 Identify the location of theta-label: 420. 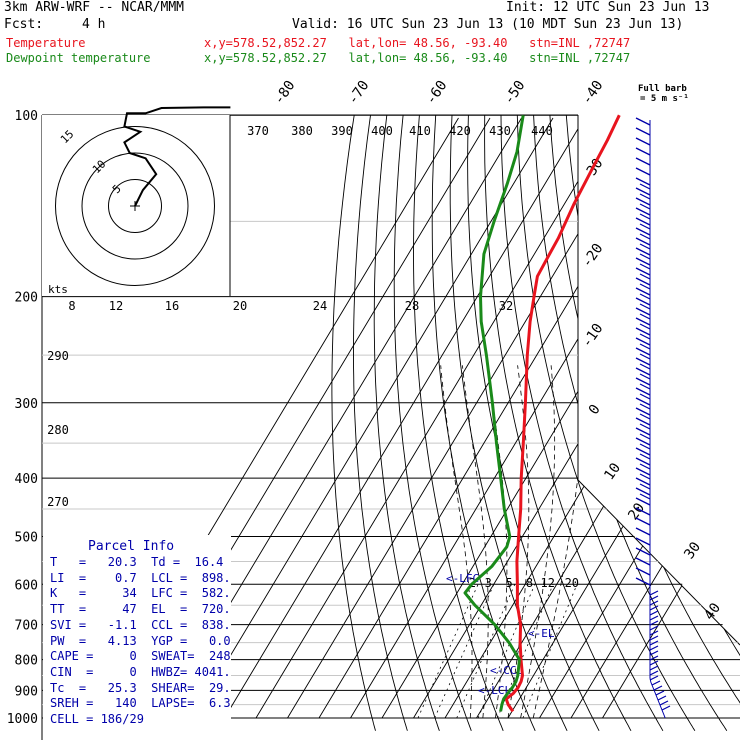
(460, 131).